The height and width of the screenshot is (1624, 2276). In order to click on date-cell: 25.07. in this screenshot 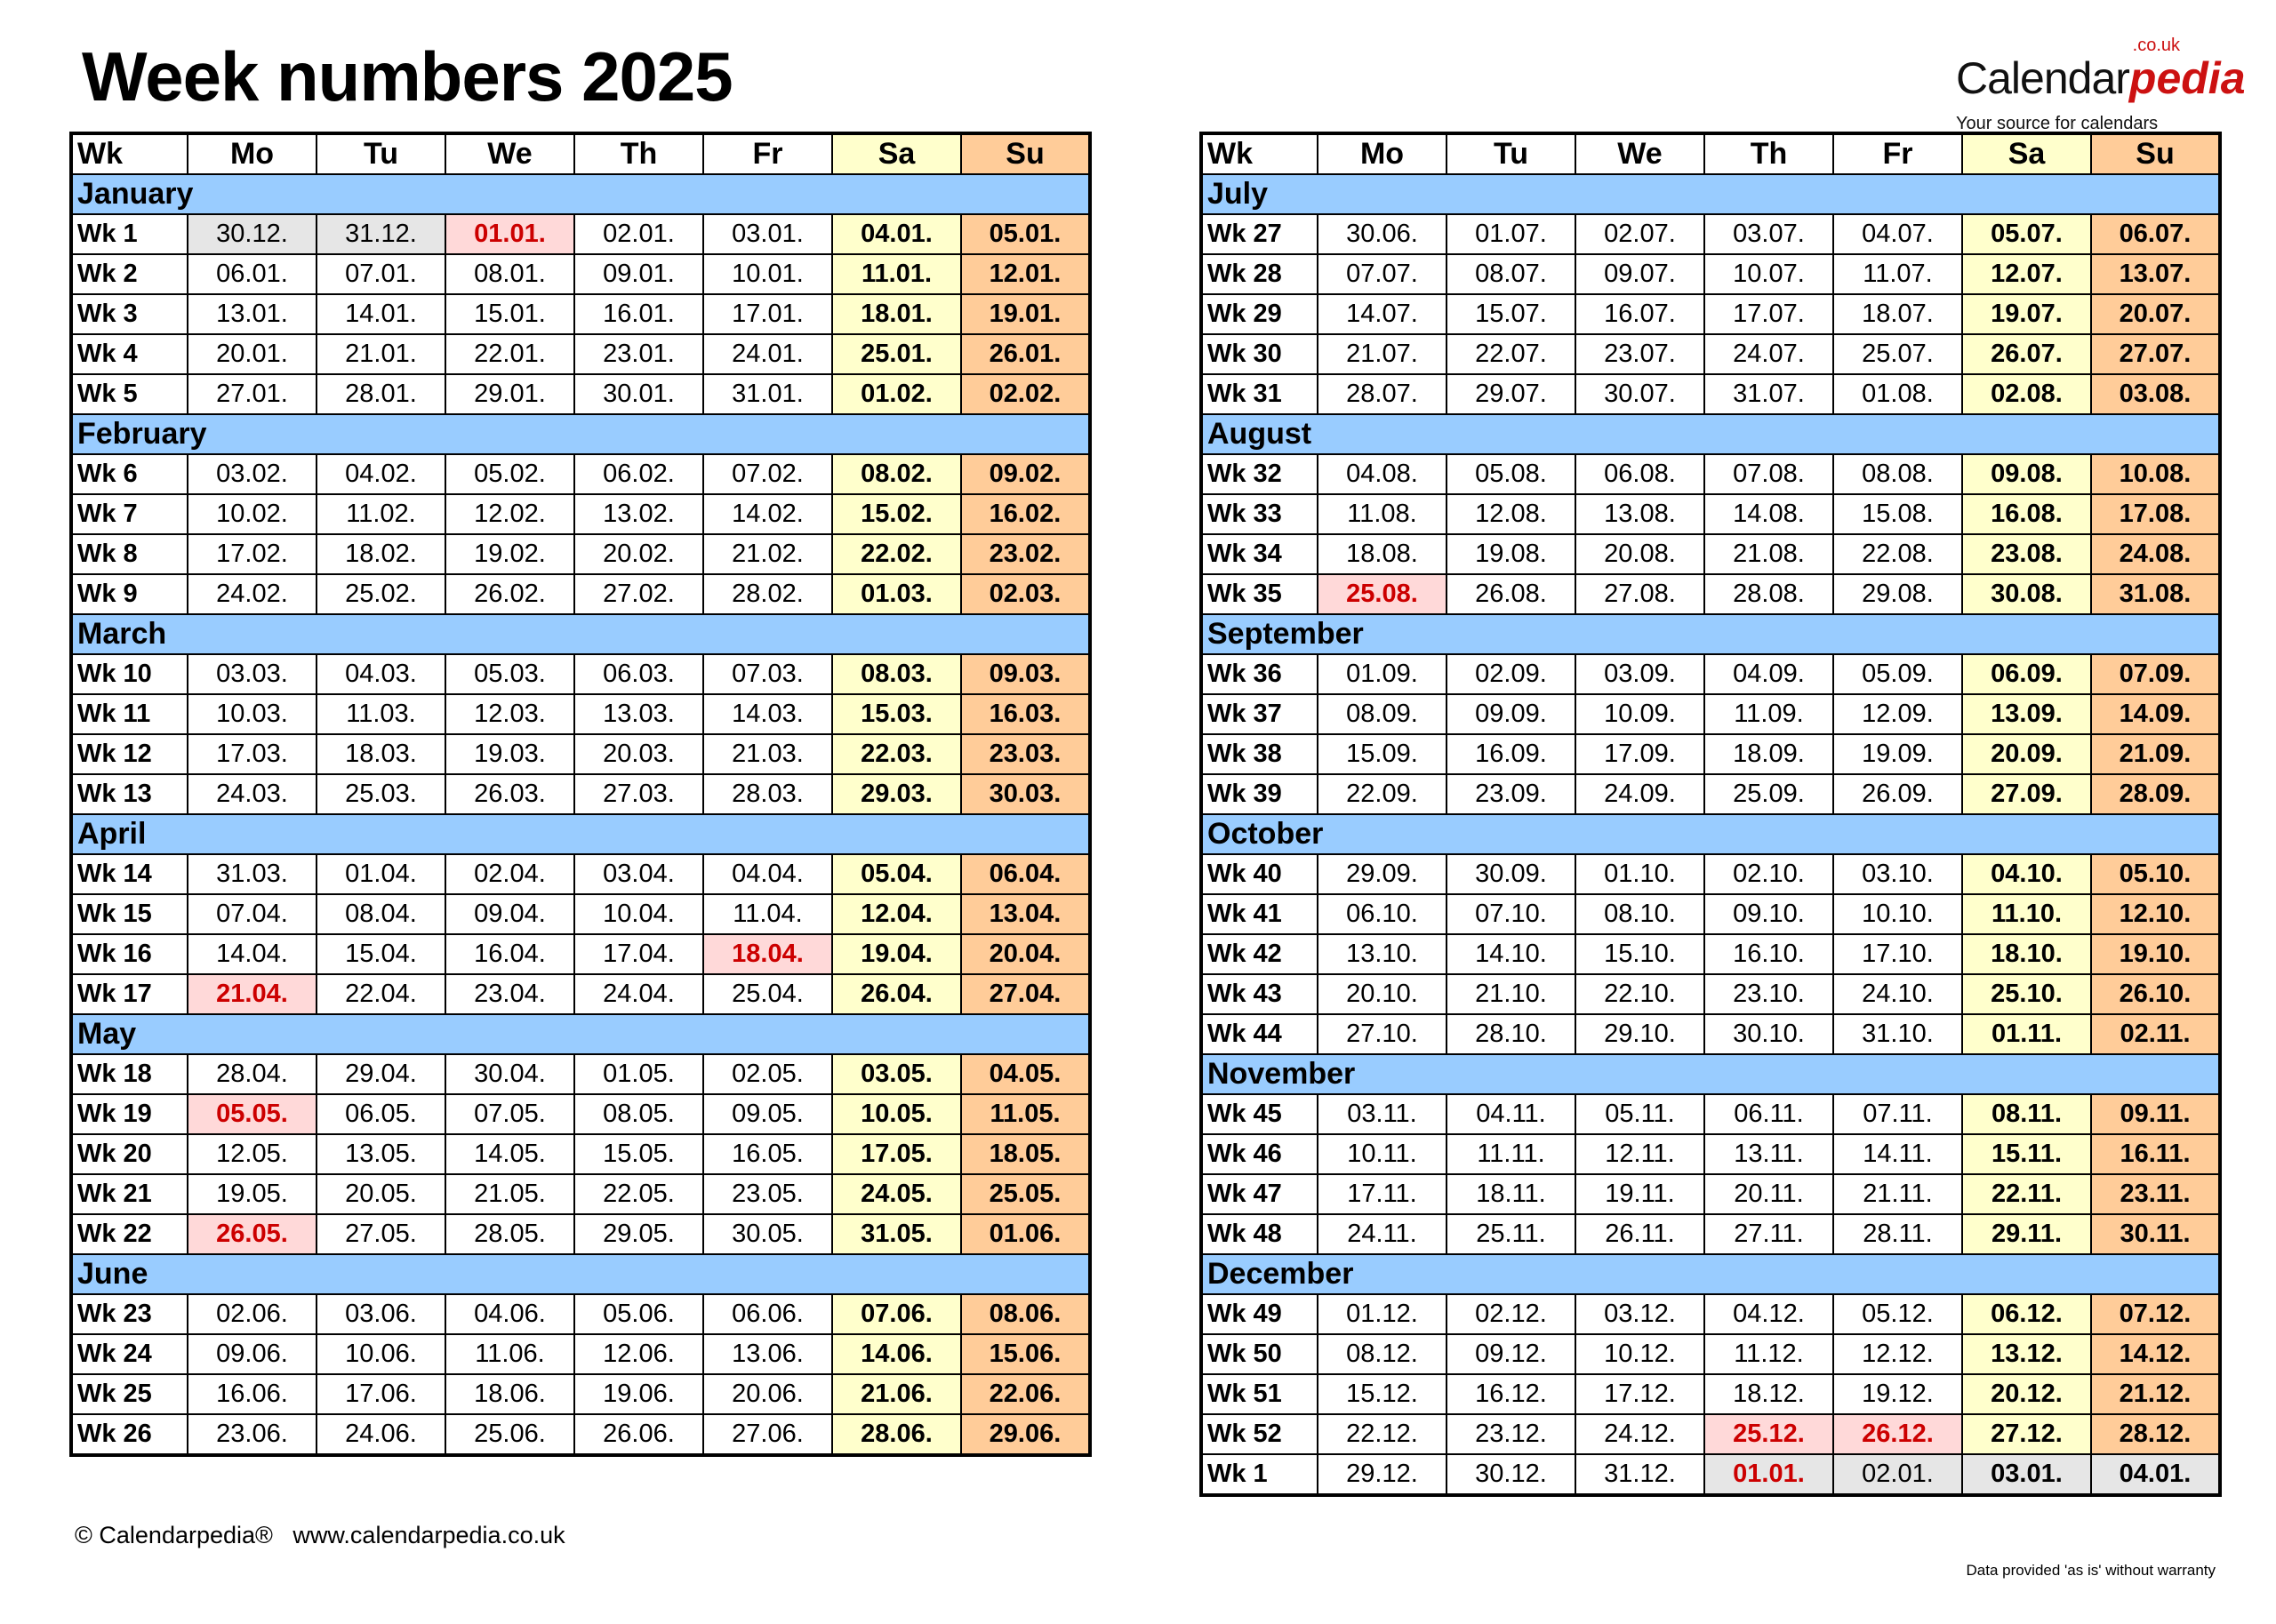, I will do `click(1898, 354)`.